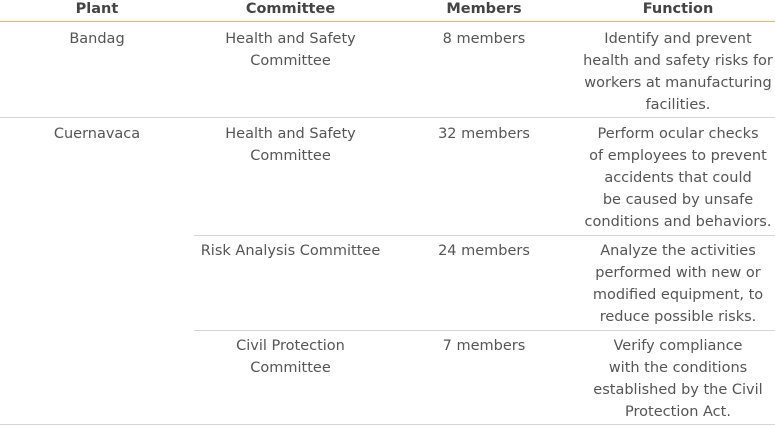 Image resolution: width=775 pixels, height=426 pixels. What do you see at coordinates (678, 317) in the screenshot?
I see `text-line: reduce possible risks.` at bounding box center [678, 317].